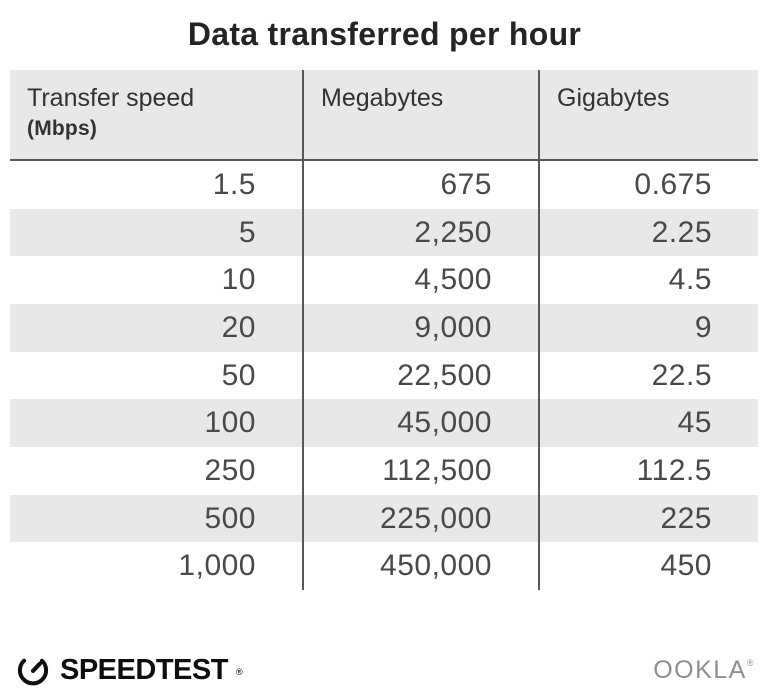  Describe the element at coordinates (420, 375) in the screenshot. I see `cell-megabytes: 22,500` at that location.